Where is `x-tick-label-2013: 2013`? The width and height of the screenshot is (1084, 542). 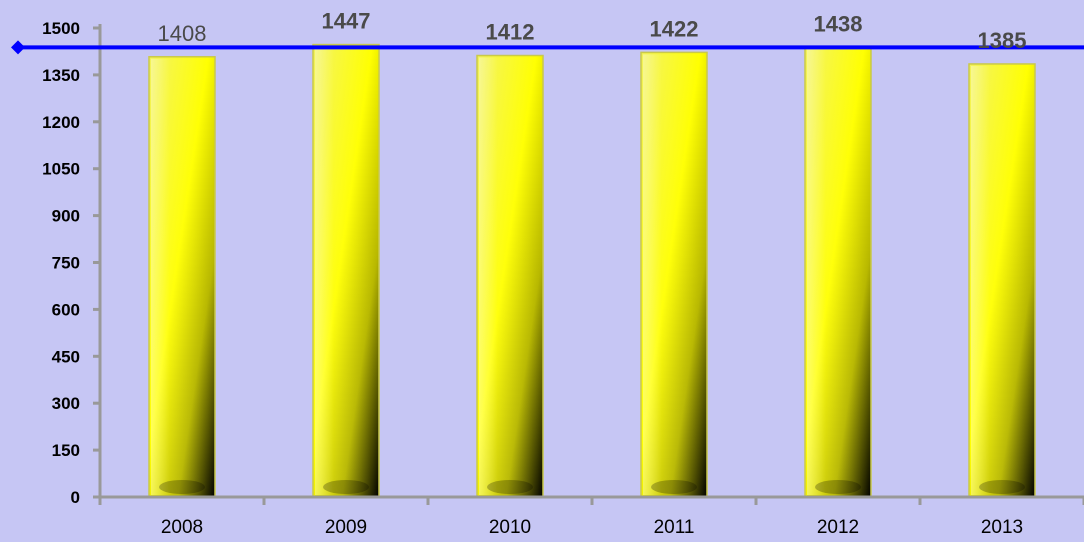
x-tick-label-2013: 2013 is located at coordinates (1002, 527).